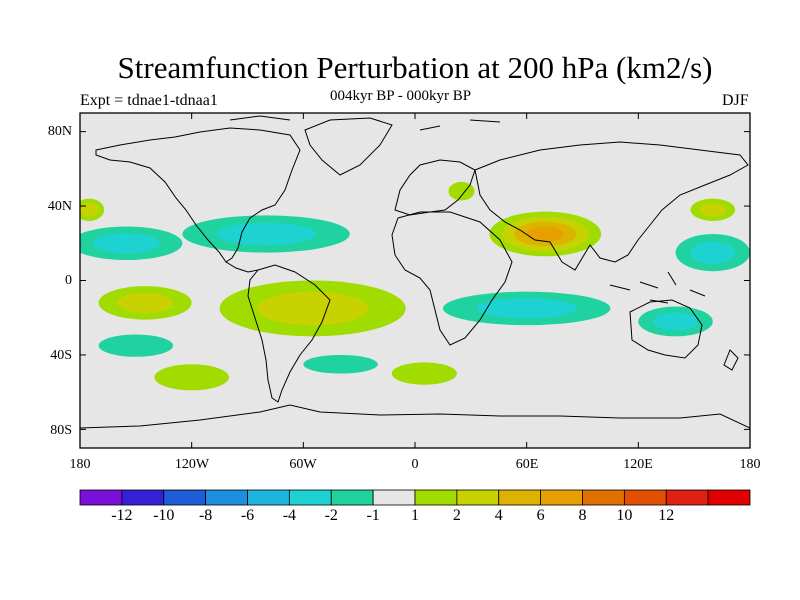  What do you see at coordinates (638, 464) in the screenshot?
I see `lon-tick-label: 120E` at bounding box center [638, 464].